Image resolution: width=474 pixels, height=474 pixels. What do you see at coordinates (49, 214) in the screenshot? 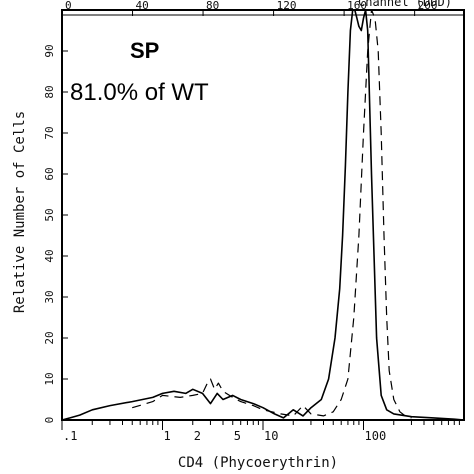
I see `y-tick-label: 50` at bounding box center [49, 214].